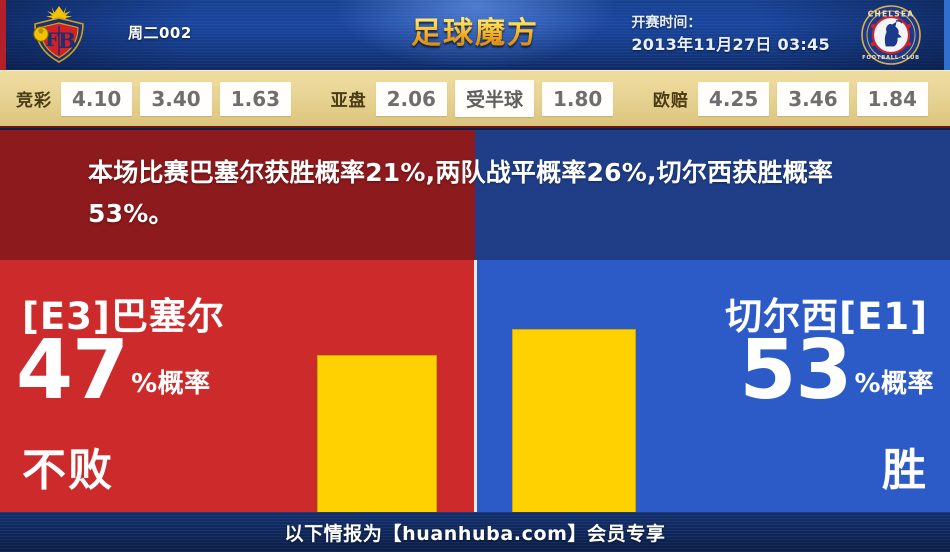  I want to click on odds-group-oupei: 欧赔 4.25 3.46 1.84, so click(790, 98).